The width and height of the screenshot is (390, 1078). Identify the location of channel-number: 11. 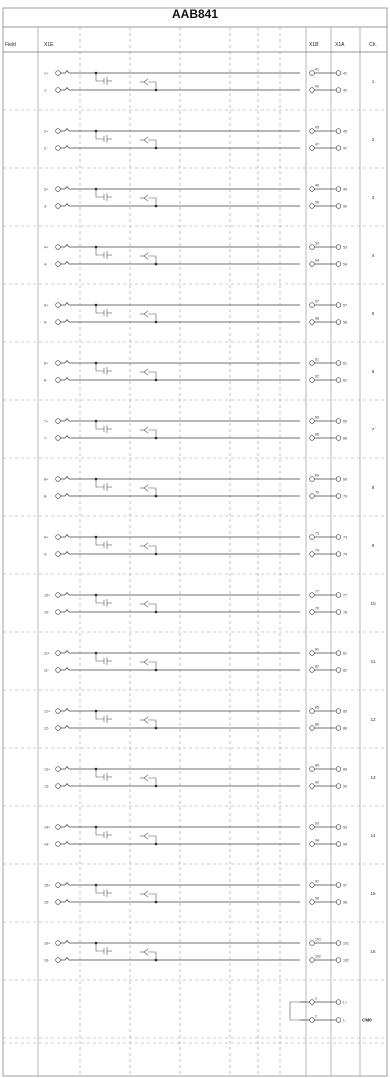
(373, 661).